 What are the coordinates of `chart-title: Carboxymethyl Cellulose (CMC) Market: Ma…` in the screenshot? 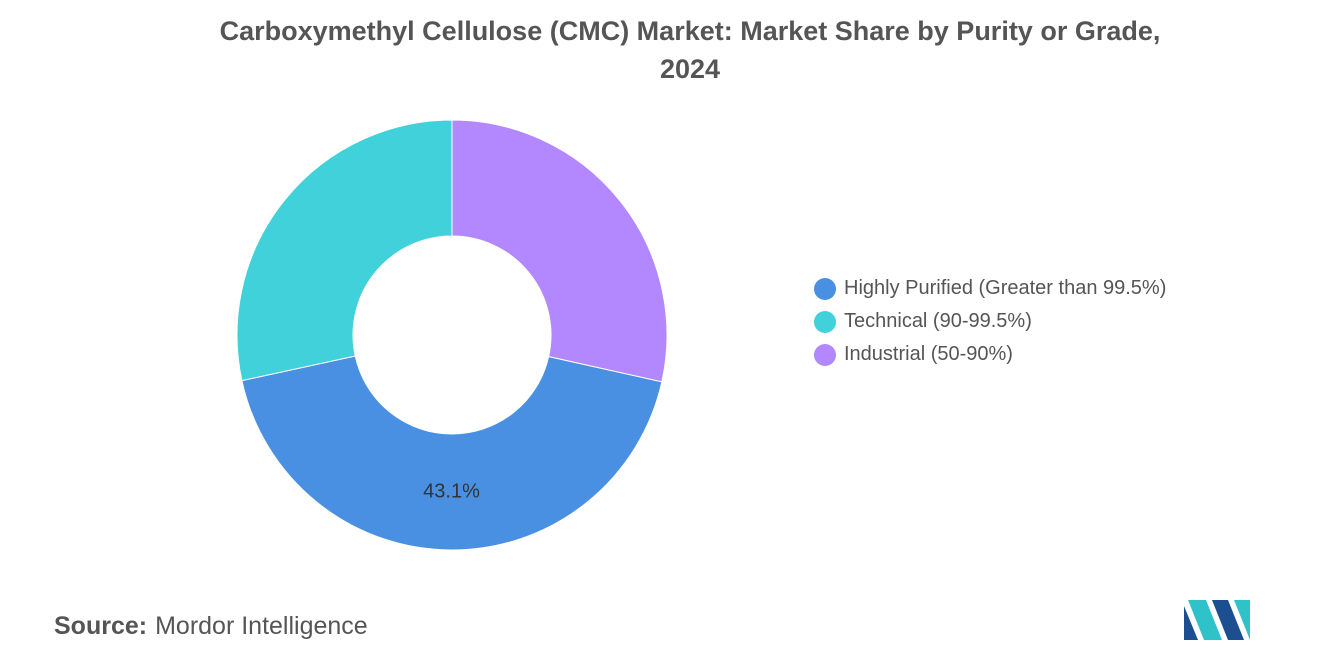 It's located at (660, 50).